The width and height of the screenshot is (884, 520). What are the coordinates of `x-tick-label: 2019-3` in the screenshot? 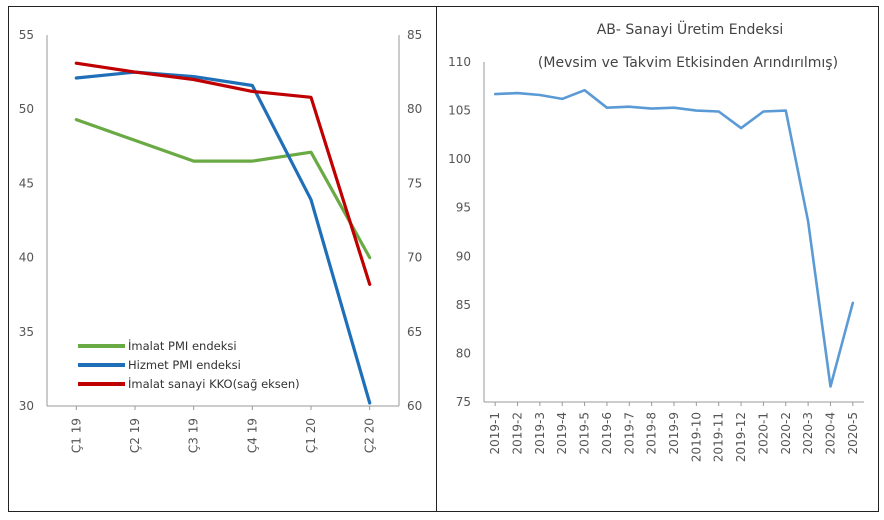 It's located at (540, 433).